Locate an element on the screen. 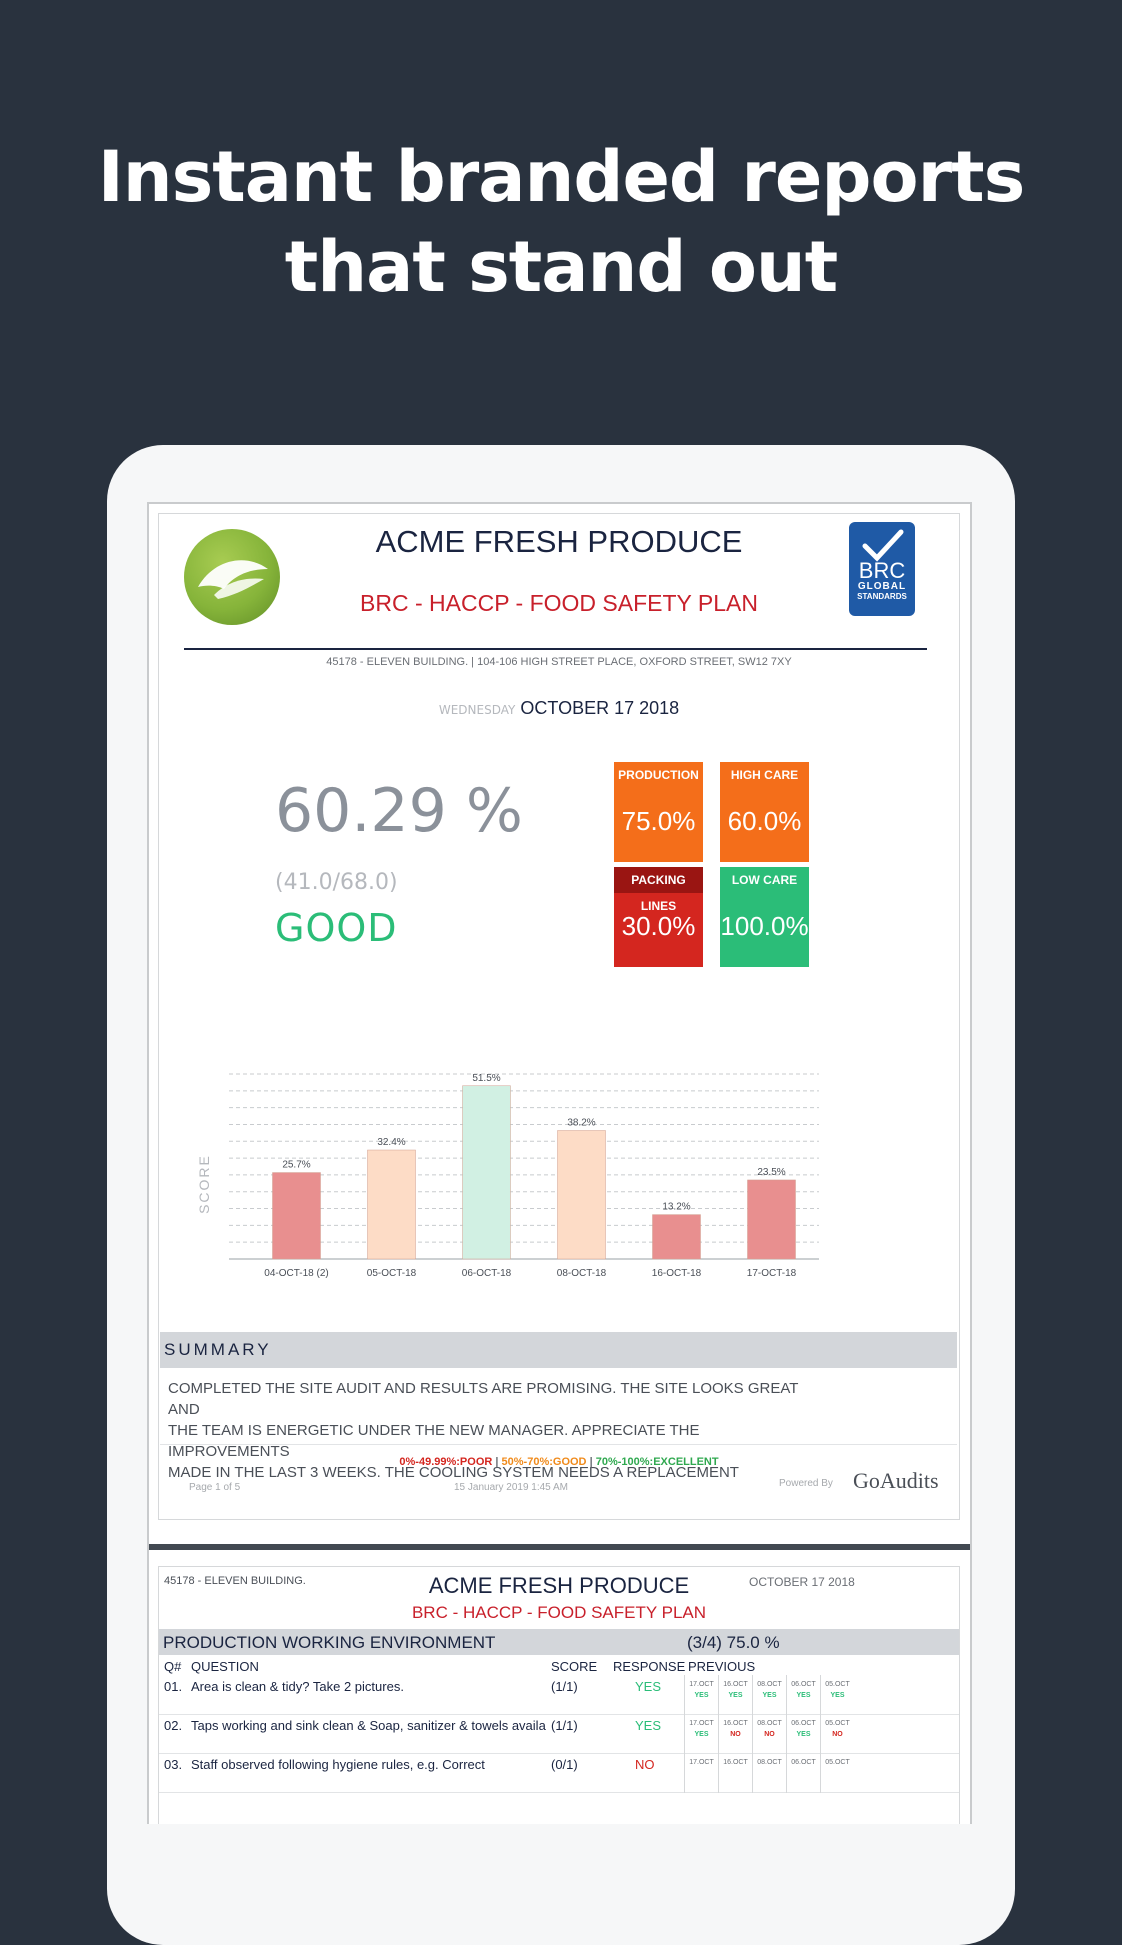  bar-data-label: 23.5% is located at coordinates (771, 1172).